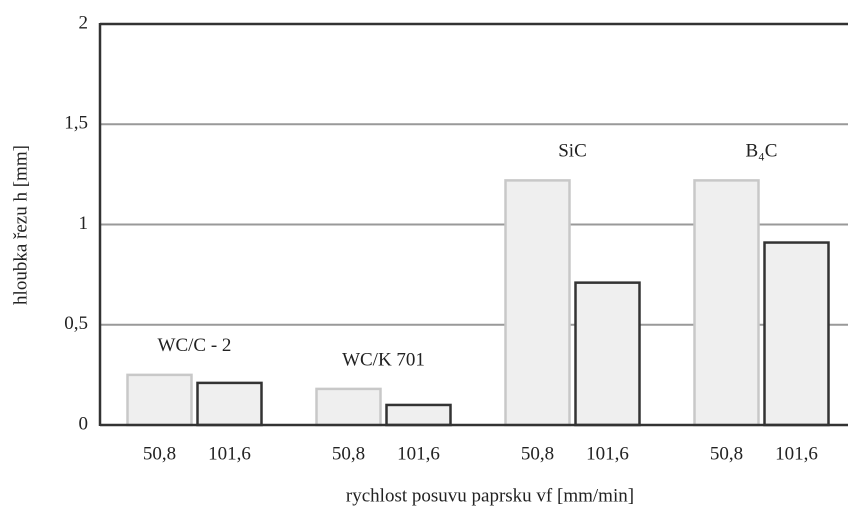 This screenshot has width=848, height=519. Describe the element at coordinates (84, 423) in the screenshot. I see `y-tick-label: 0` at that location.